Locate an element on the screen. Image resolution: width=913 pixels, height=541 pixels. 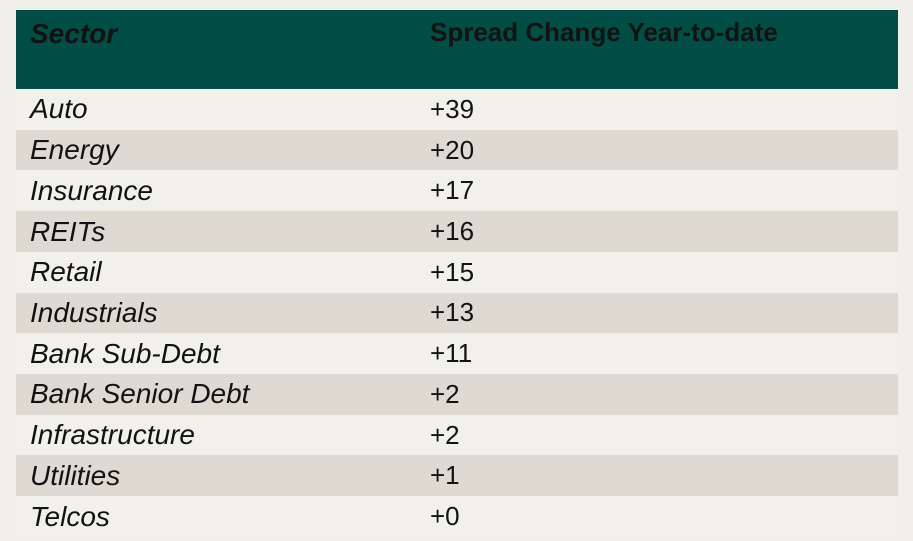
table-row: Energy +20 is located at coordinates (457, 150).